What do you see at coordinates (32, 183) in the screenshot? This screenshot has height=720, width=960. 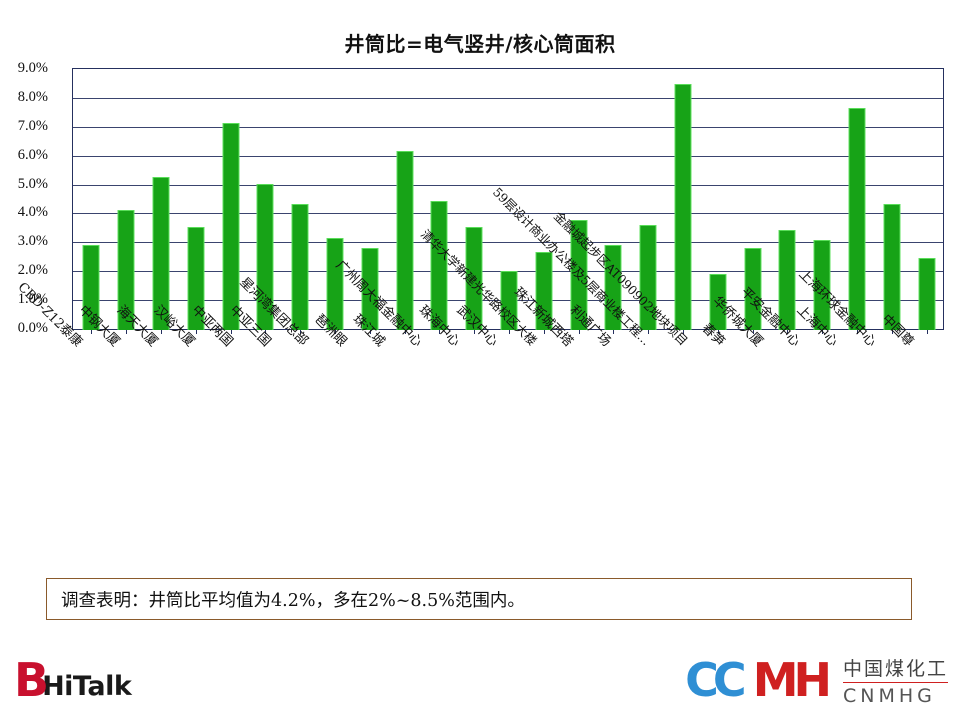 I see `y-axis-tick-label: 5.0%` at bounding box center [32, 183].